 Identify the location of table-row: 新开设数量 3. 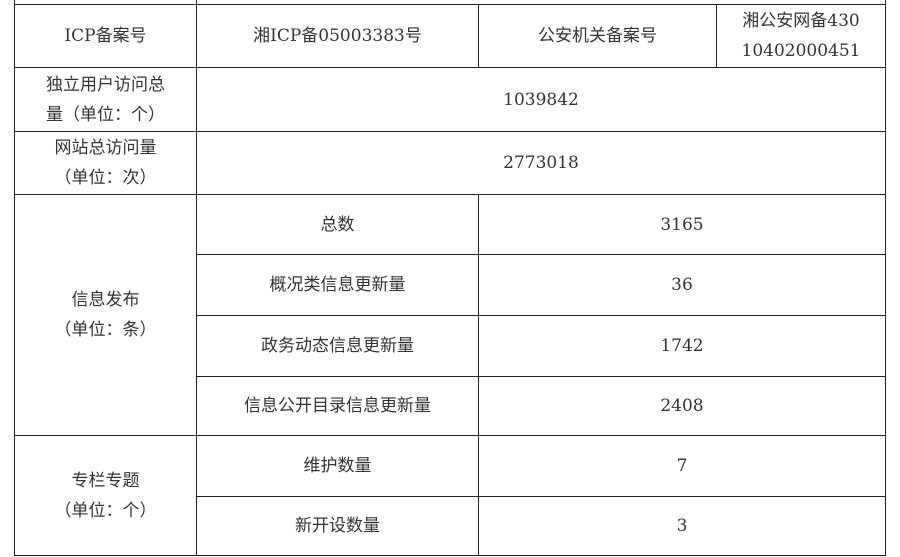
(450, 526).